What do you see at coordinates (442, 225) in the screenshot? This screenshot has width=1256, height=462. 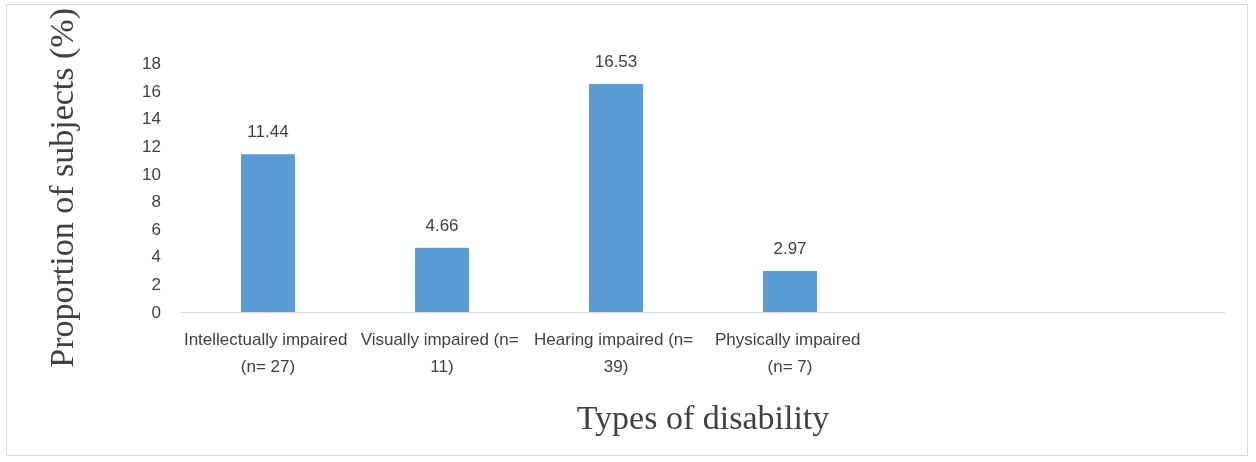 I see `data-label: 4.66` at bounding box center [442, 225].